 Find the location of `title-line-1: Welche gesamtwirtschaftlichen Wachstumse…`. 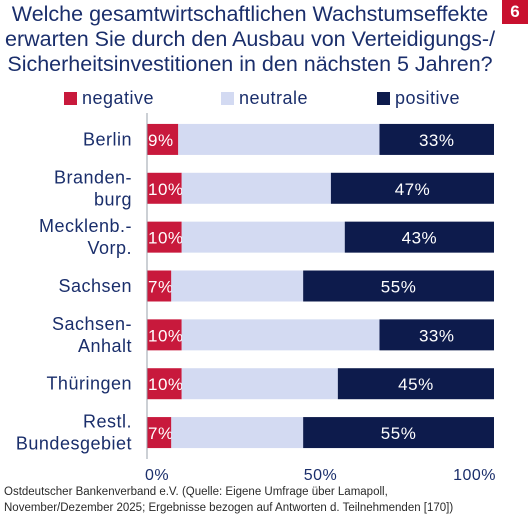

title-line-1: Welche gesamtwirtschaftlichen Wachstumse… is located at coordinates (250, 14).